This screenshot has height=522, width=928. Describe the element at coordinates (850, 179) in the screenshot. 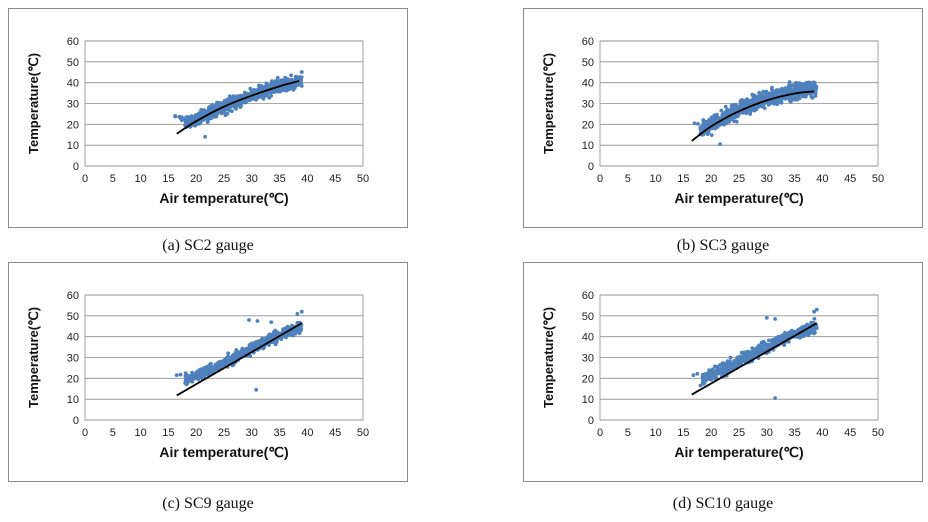

I see `x-tick-label: 45` at that location.